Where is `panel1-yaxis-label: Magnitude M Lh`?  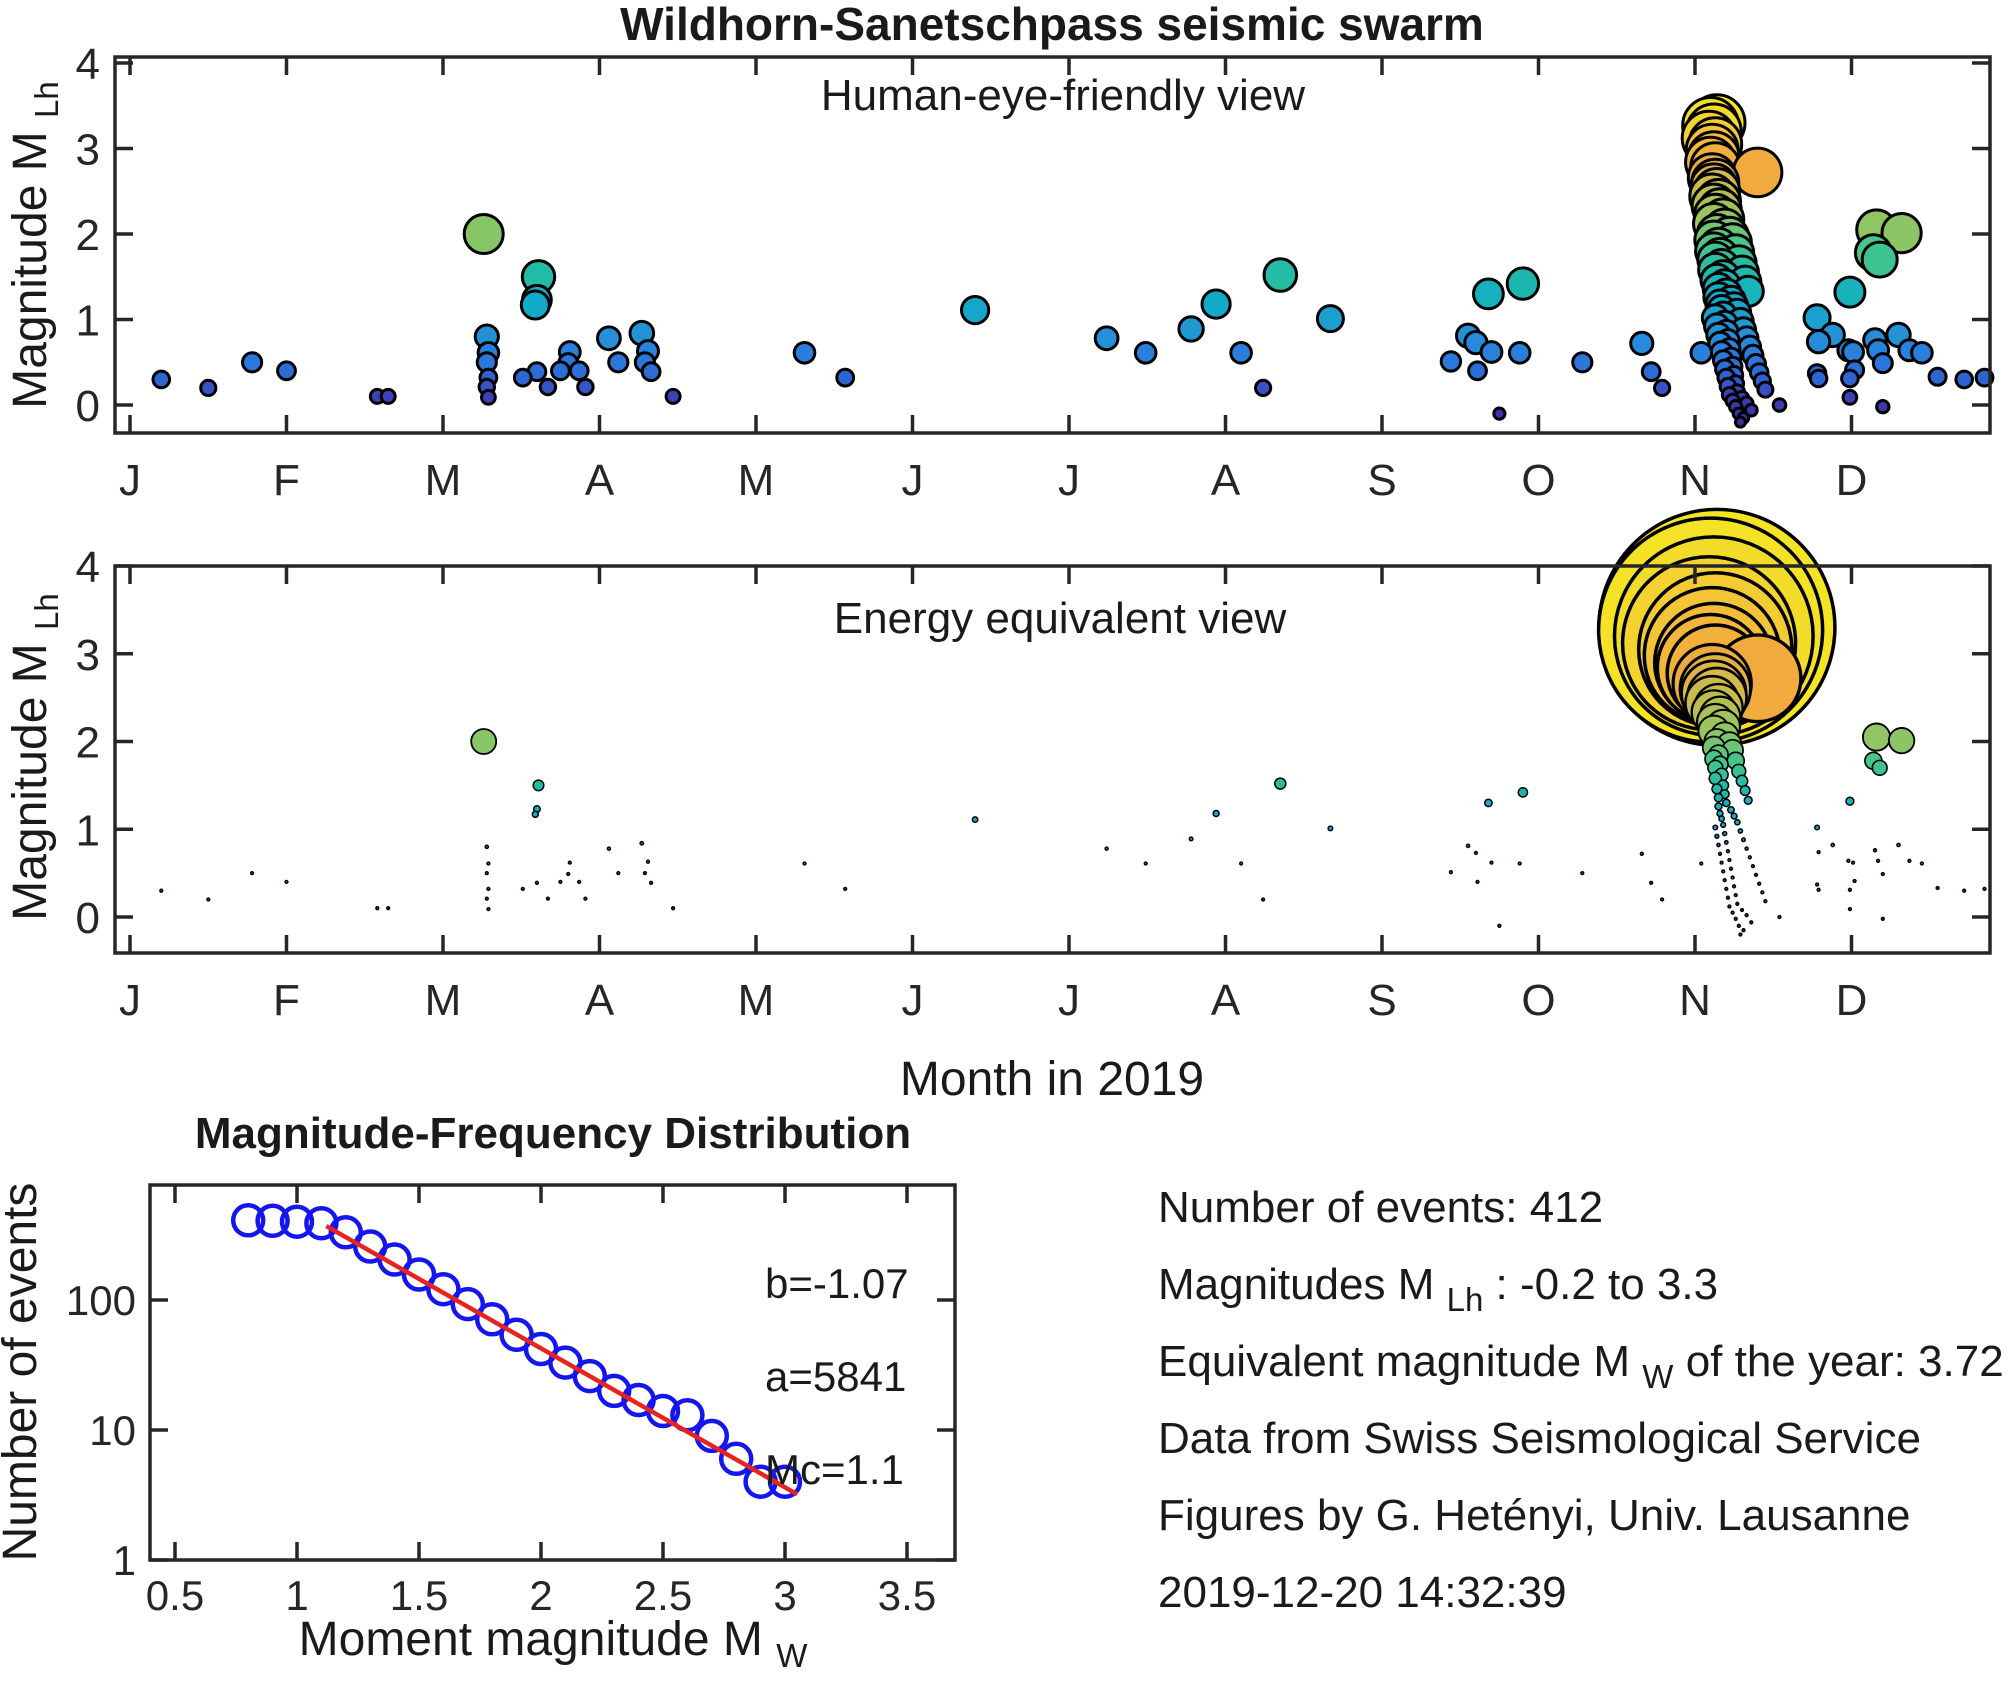 panel1-yaxis-label: Magnitude M Lh is located at coordinates (34, 245).